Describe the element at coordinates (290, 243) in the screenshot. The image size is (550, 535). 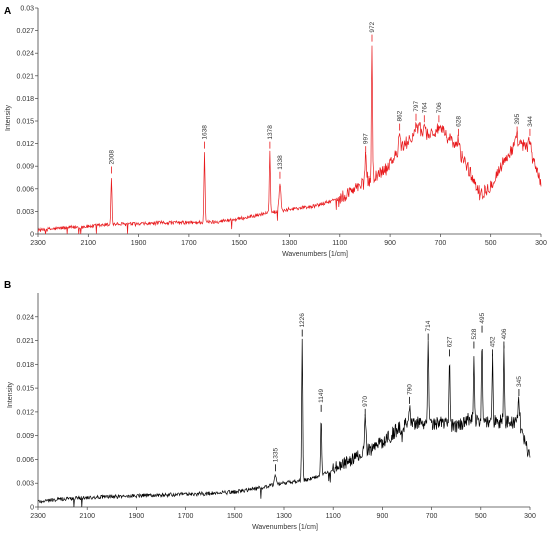
I see `panel-a-x-tick-label: 1300` at that location.